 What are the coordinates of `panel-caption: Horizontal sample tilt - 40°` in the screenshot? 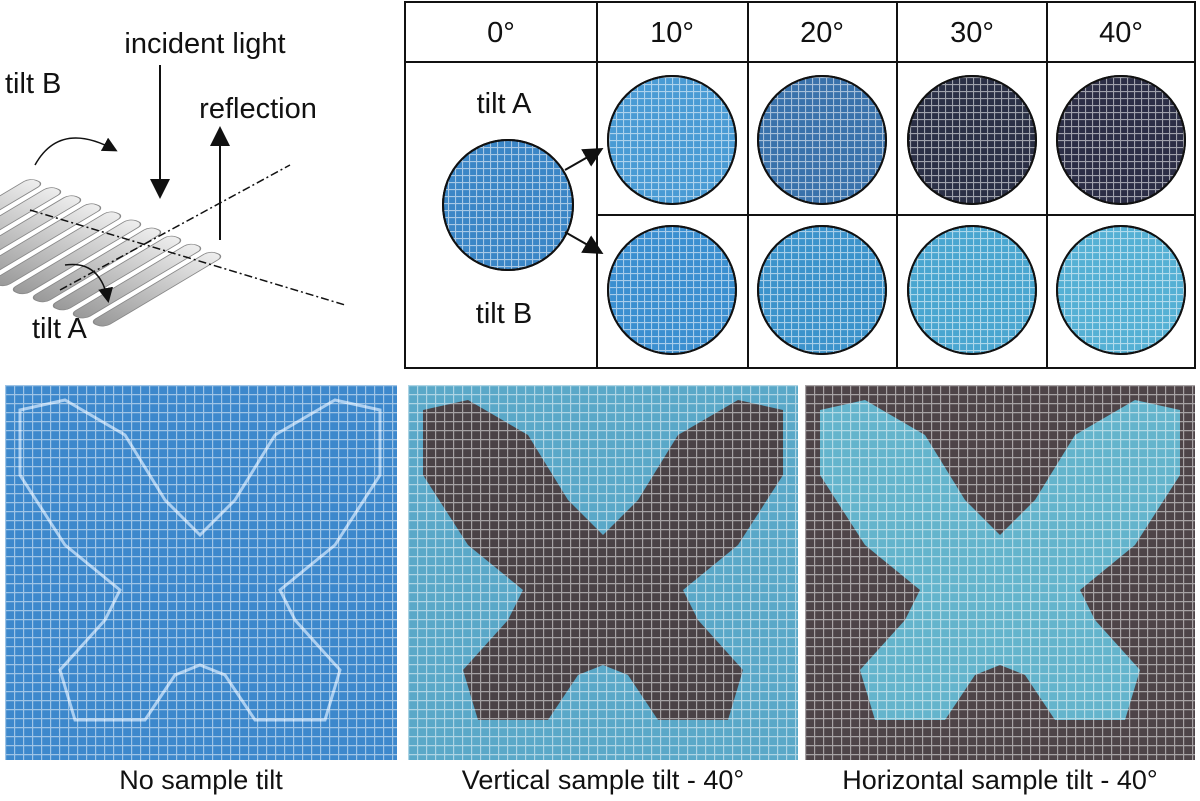 It's located at (999, 780).